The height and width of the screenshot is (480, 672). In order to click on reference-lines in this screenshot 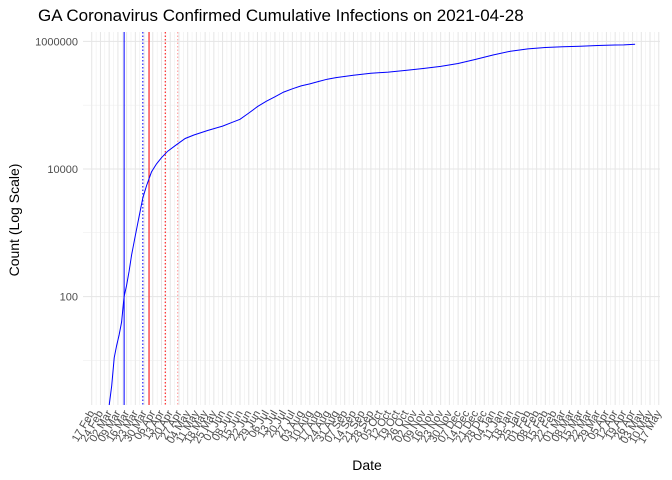, I will do `click(151, 218)`.